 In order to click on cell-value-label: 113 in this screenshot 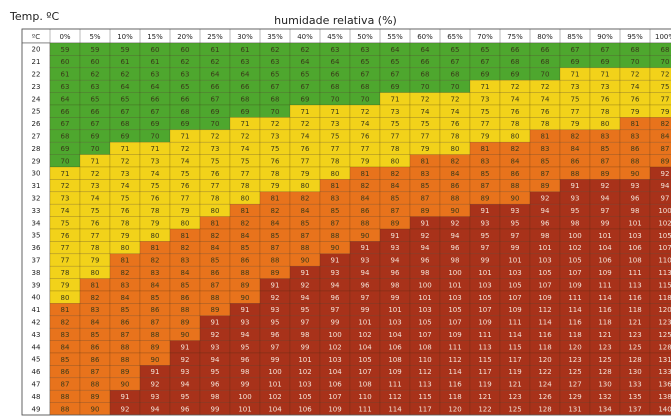, I will do `click(424, 385)`.